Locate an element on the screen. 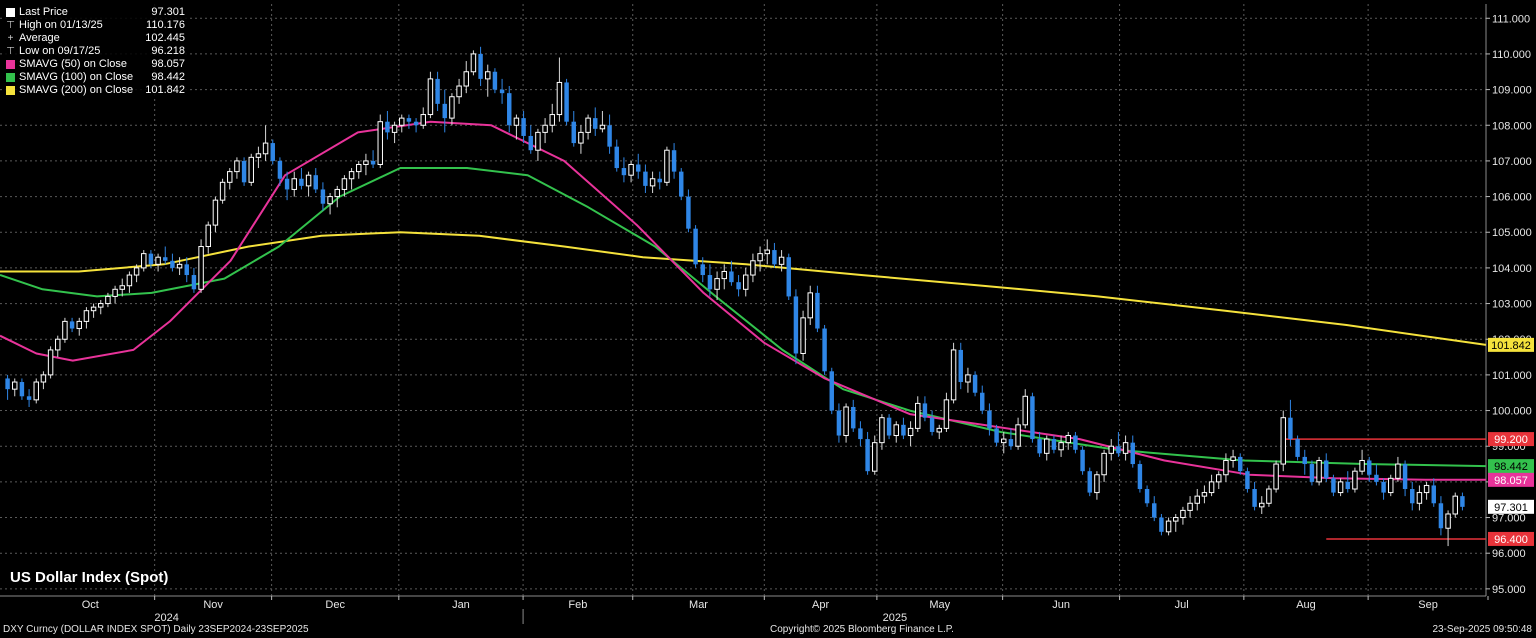  legend-item: ⊤ Low on 09/17/25 96.218 is located at coordinates (94, 51).